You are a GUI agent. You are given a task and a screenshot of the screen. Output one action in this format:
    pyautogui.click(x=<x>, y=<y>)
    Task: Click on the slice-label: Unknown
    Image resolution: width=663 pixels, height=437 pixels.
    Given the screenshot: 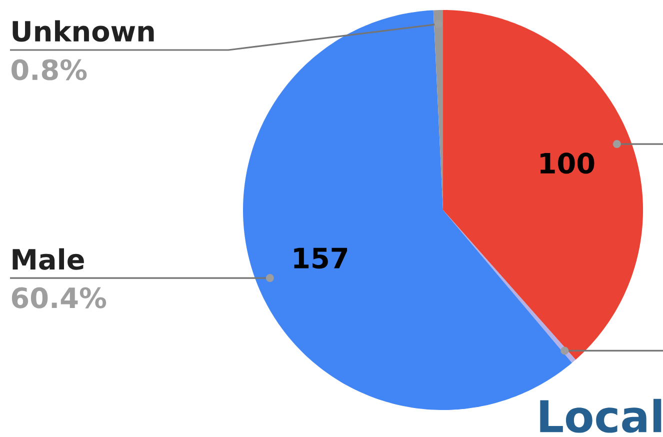 What is the action you would take?
    pyautogui.click(x=83, y=31)
    